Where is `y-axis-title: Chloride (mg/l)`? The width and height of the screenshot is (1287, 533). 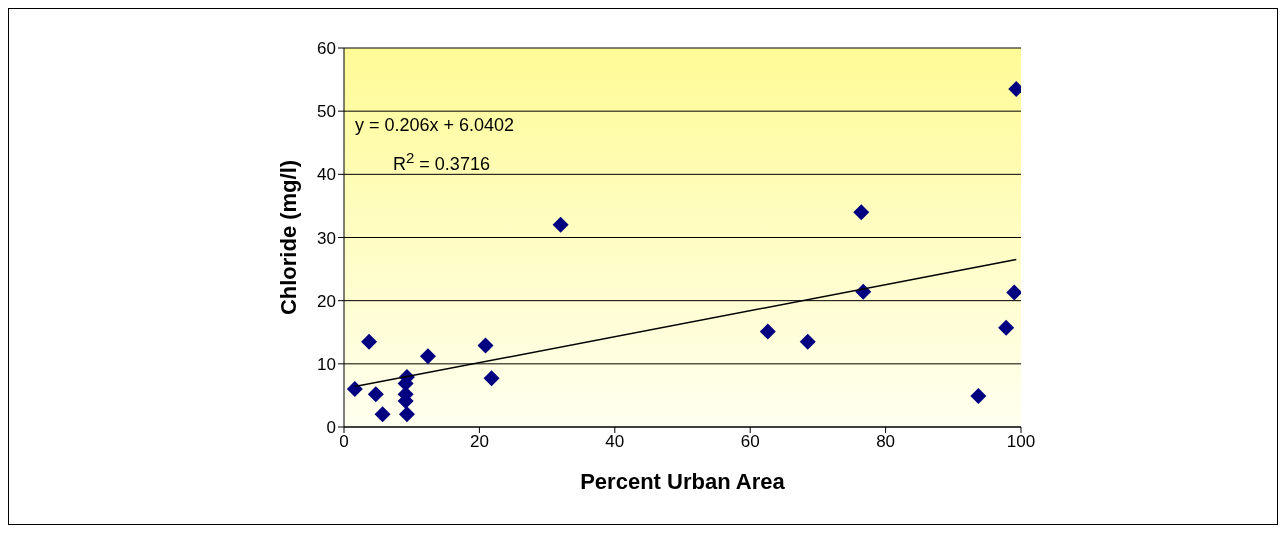 y-axis-title: Chloride (mg/l) is located at coordinates (288, 237).